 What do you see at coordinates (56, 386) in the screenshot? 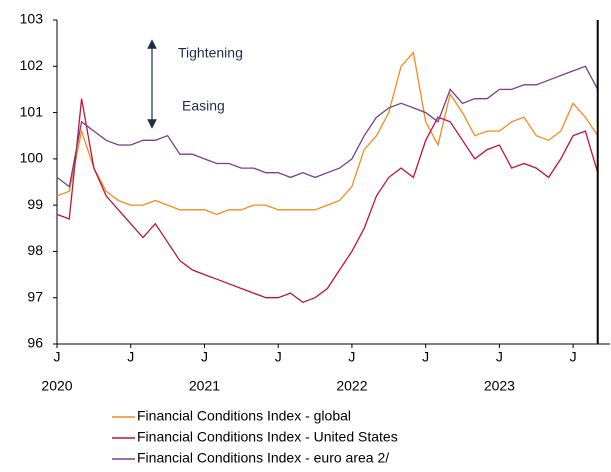
I see `year-label: 2020` at bounding box center [56, 386].